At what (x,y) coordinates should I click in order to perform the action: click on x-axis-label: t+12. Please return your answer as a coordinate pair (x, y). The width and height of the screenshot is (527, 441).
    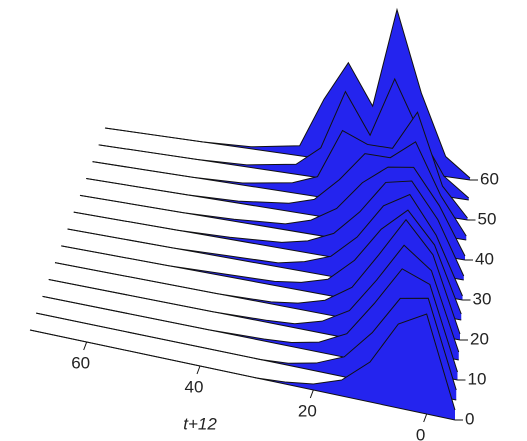
    Looking at the image, I should click on (200, 423).